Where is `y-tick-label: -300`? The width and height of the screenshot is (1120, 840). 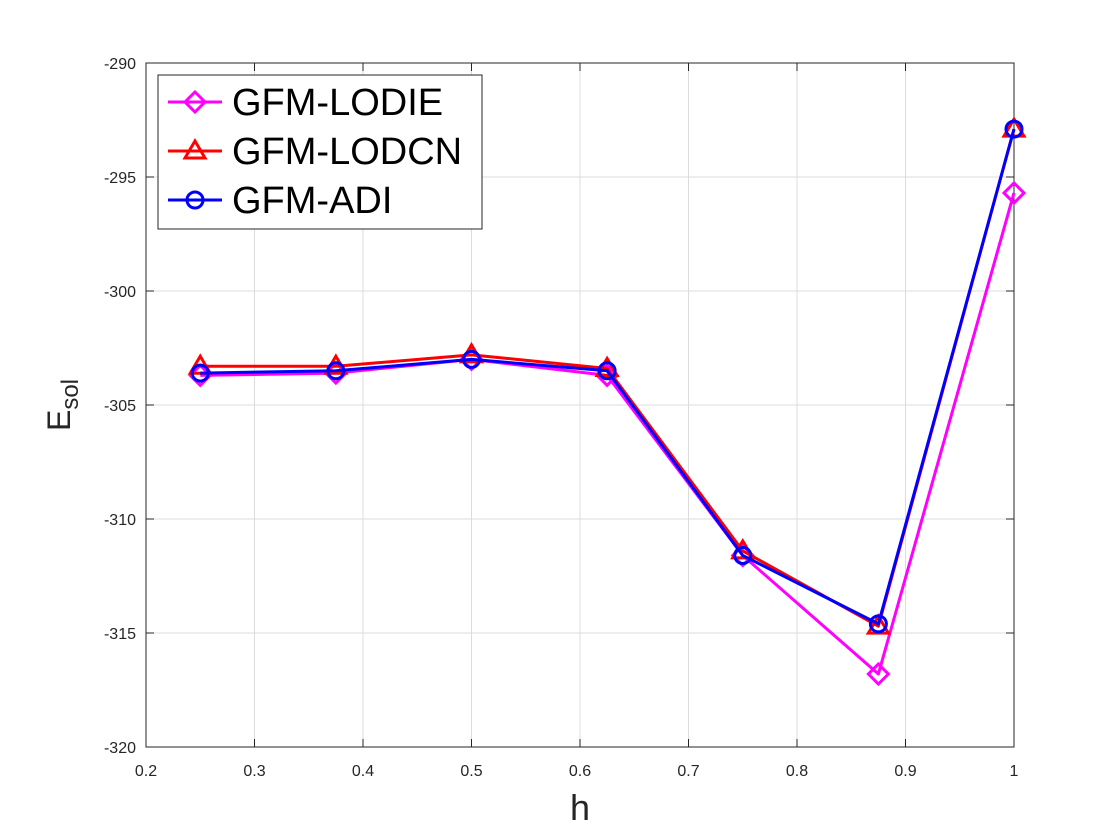 y-tick-label: -300 is located at coordinates (120, 292).